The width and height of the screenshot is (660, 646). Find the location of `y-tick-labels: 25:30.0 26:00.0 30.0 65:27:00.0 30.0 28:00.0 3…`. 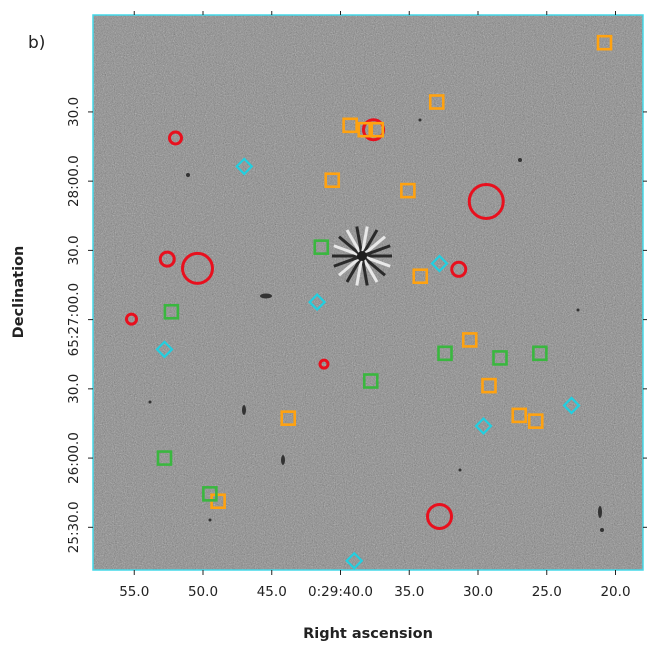

y-tick-labels: 25:30.0 26:00.0 30.0 65:27:00.0 30.0 28:00.0 3… is located at coordinates (74, 325).